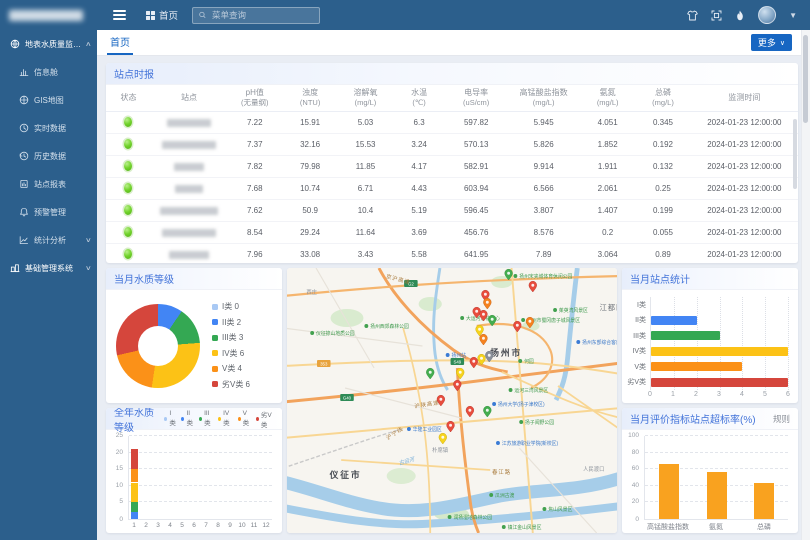  Describe the element at coordinates (135, 507) in the screenshot. I see `stack-segment-III类` at that location.